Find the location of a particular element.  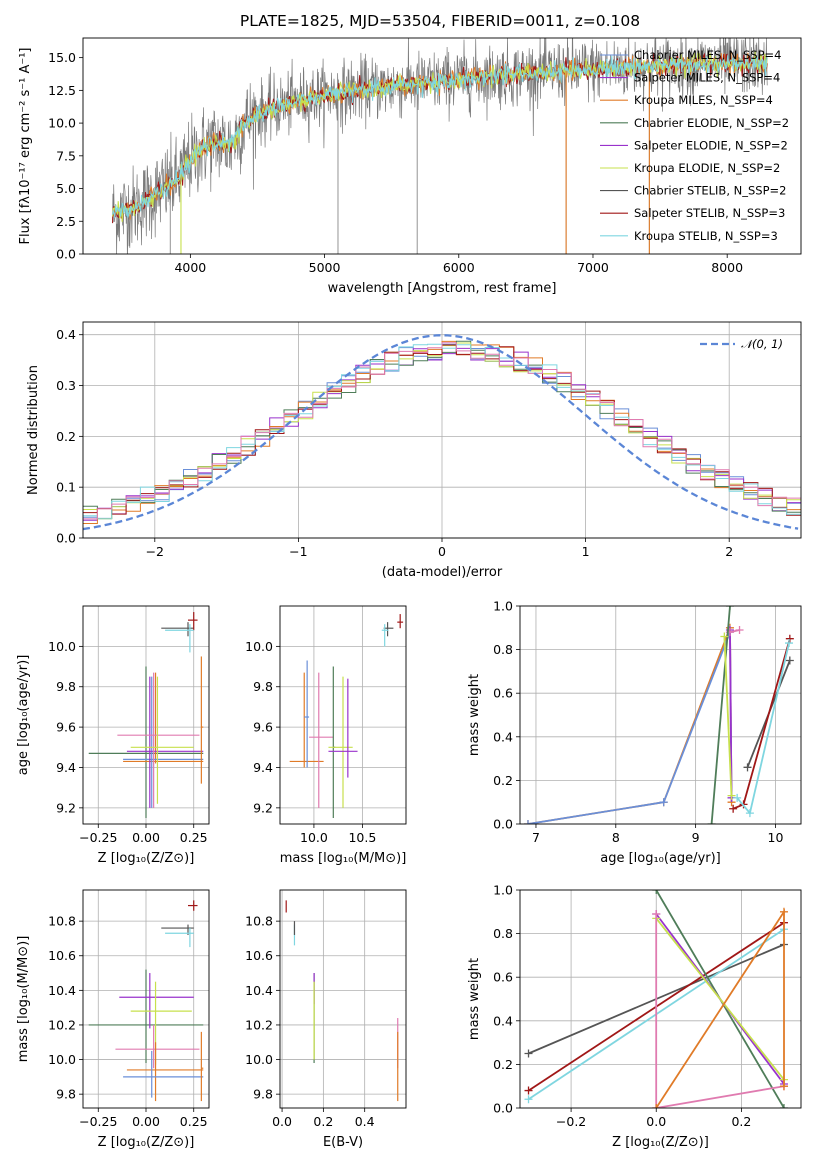

y-axis-label: Normed distribution is located at coordinates (33, 430).